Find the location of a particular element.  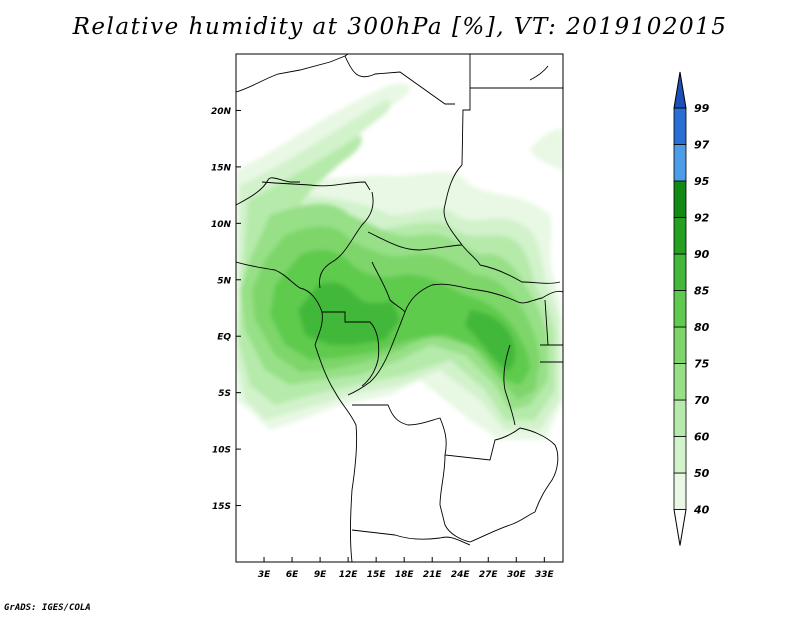

y-tick-label: 20N is located at coordinates (221, 112).